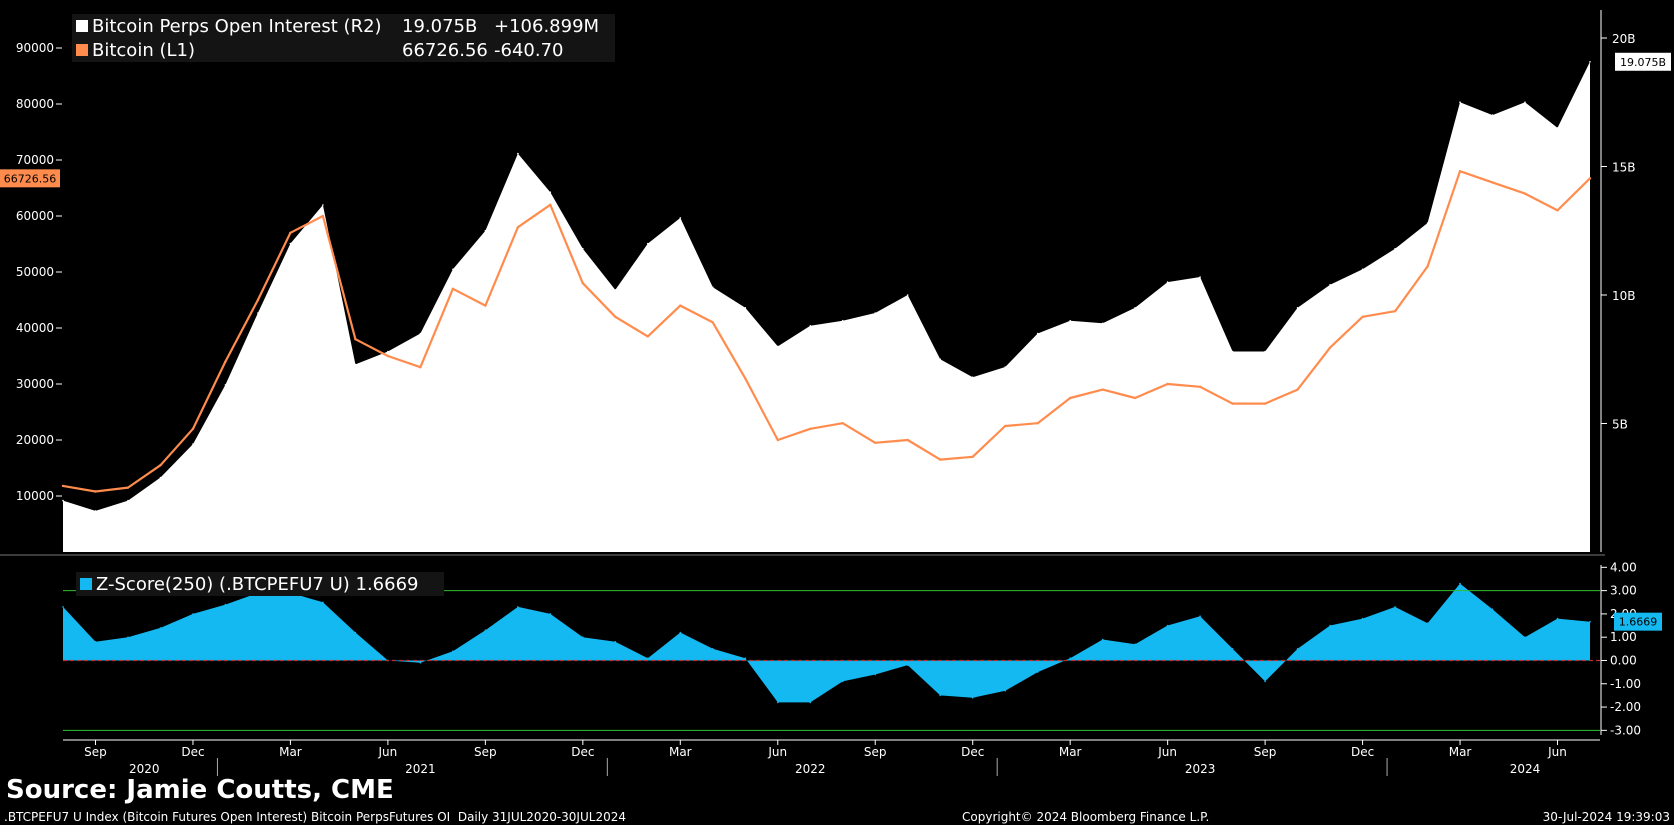 The width and height of the screenshot is (1674, 825). I want to click on x-month-label: Mar, so click(1070, 752).